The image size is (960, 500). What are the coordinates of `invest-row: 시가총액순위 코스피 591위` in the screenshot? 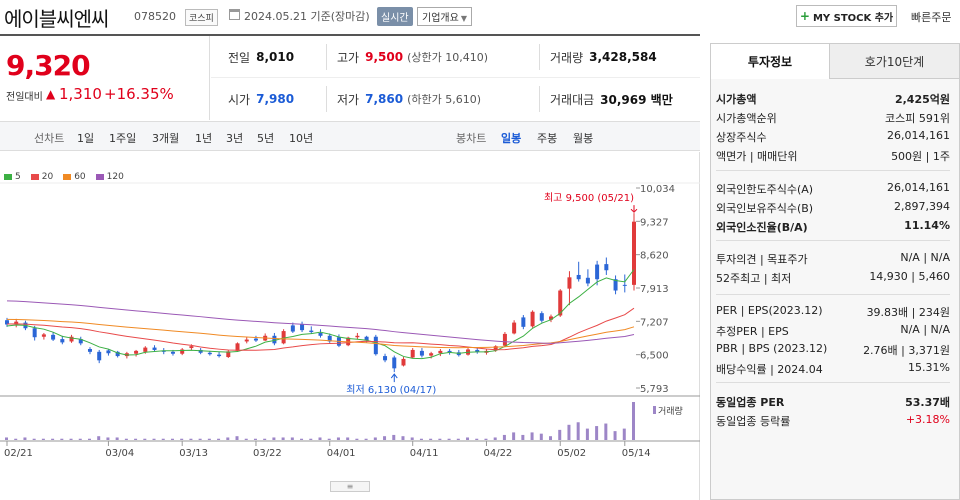 It's located at (833, 118).